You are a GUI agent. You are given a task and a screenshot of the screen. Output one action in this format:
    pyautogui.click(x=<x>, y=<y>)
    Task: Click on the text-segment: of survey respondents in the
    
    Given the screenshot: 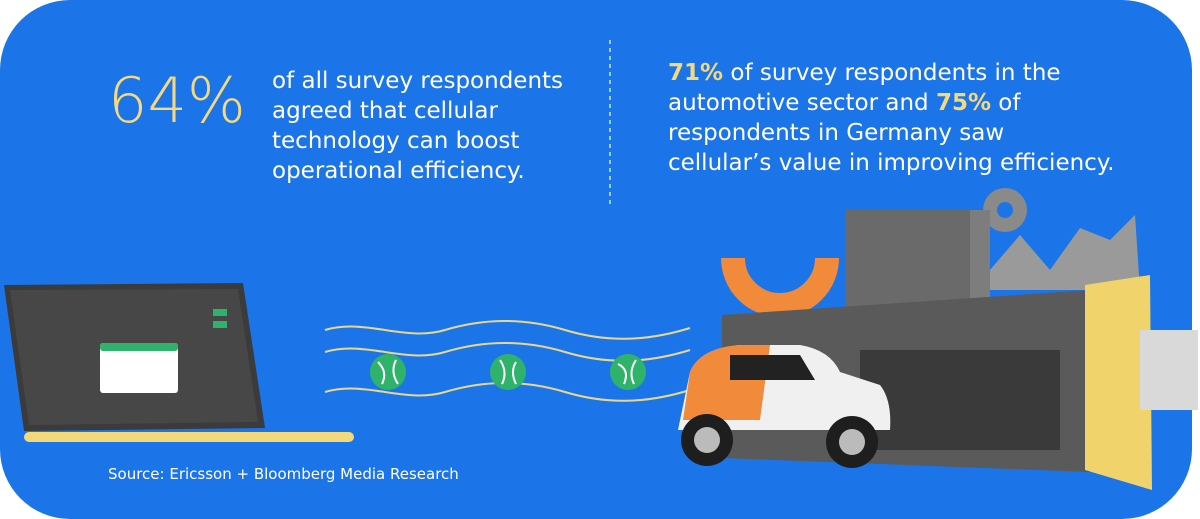 What is the action you would take?
    pyautogui.click(x=892, y=73)
    